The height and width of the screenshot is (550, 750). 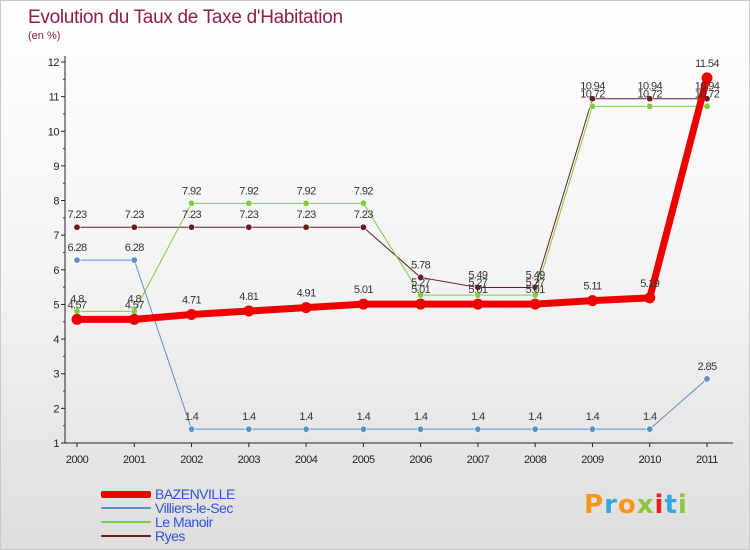 What do you see at coordinates (56, 409) in the screenshot?
I see `y-tick-label: 2` at bounding box center [56, 409].